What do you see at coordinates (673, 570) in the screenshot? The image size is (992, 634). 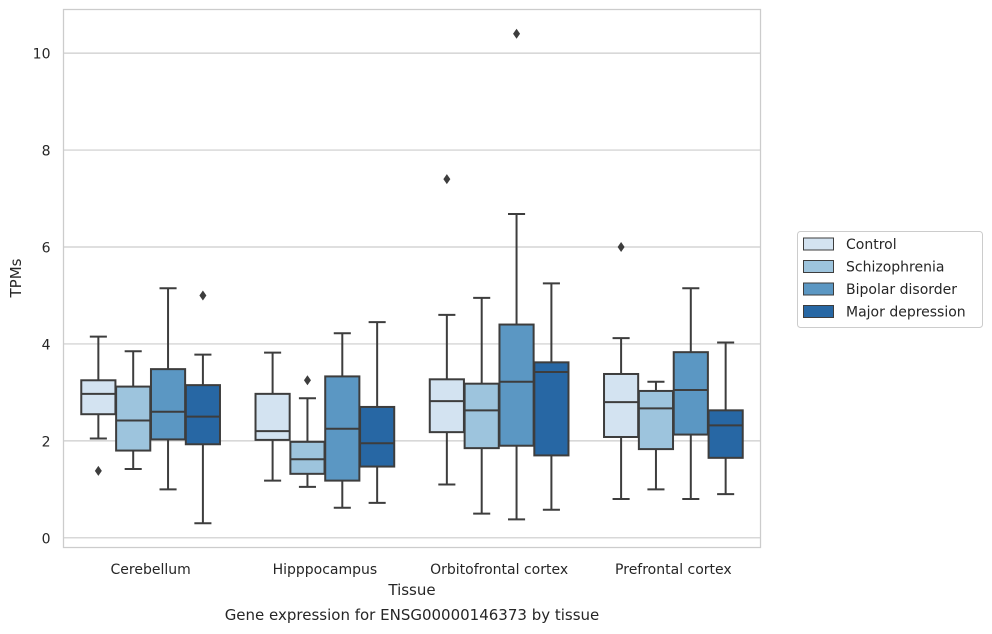 I see `x-tick-label: Prefrontal cortex` at bounding box center [673, 570].